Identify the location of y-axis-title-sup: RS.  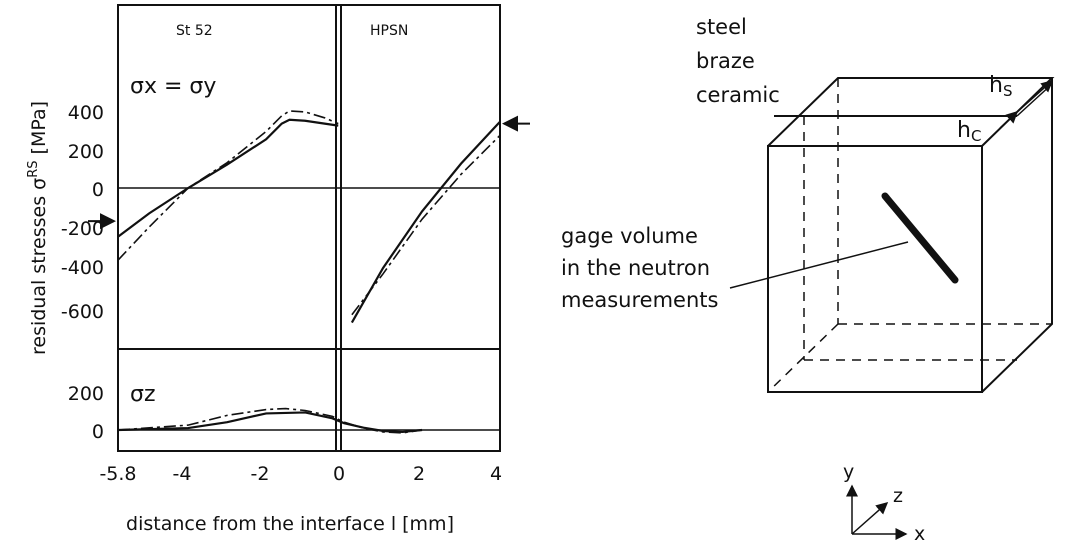
(33, 168).